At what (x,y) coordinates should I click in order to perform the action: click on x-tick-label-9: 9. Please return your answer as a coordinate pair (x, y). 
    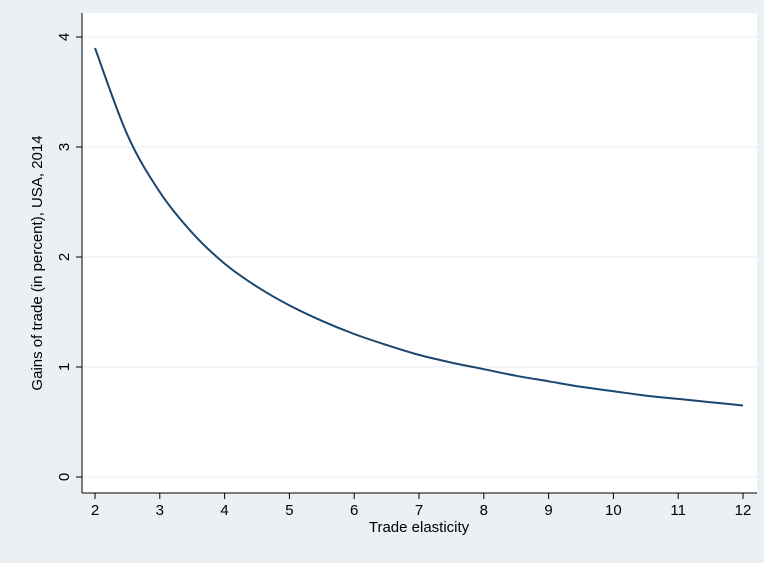
    Looking at the image, I should click on (548, 510).